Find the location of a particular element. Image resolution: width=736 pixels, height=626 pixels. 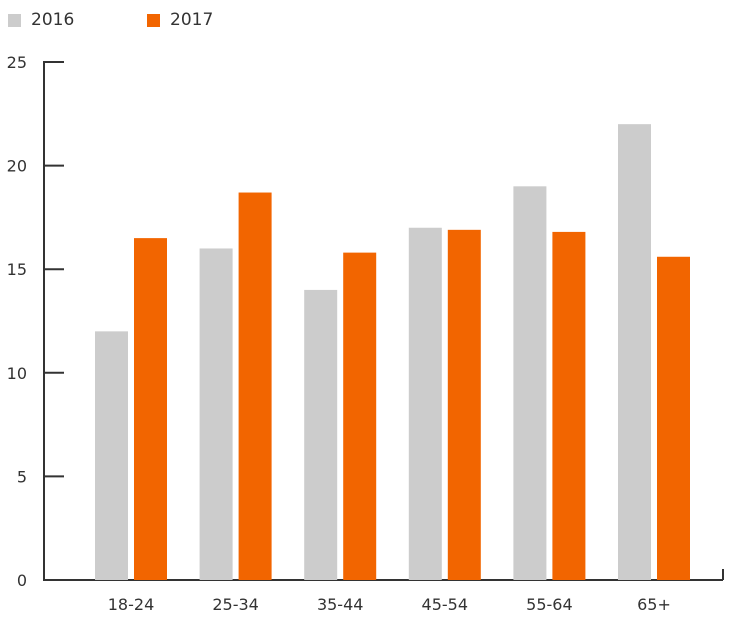

legend-label-2017: 2017 is located at coordinates (192, 20).